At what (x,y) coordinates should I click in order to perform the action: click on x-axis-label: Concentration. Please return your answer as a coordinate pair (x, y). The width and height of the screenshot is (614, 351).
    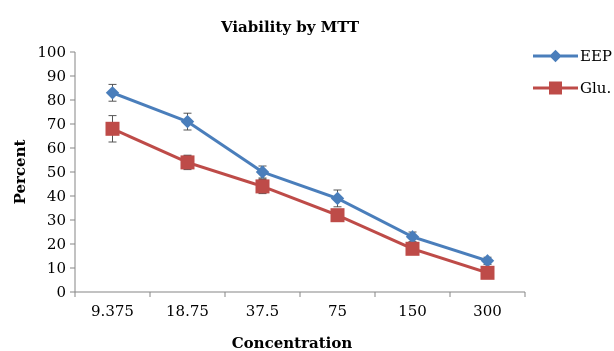
    Looking at the image, I should click on (292, 342).